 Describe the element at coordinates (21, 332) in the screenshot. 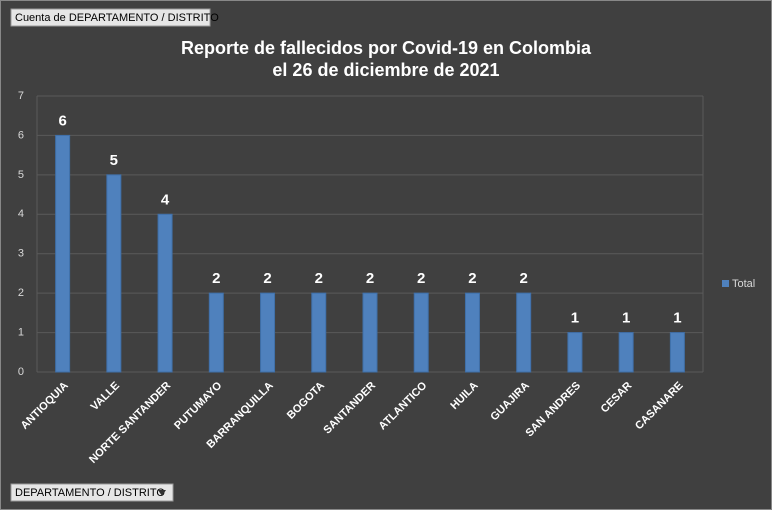

I see `y-tick-label: 1` at that location.